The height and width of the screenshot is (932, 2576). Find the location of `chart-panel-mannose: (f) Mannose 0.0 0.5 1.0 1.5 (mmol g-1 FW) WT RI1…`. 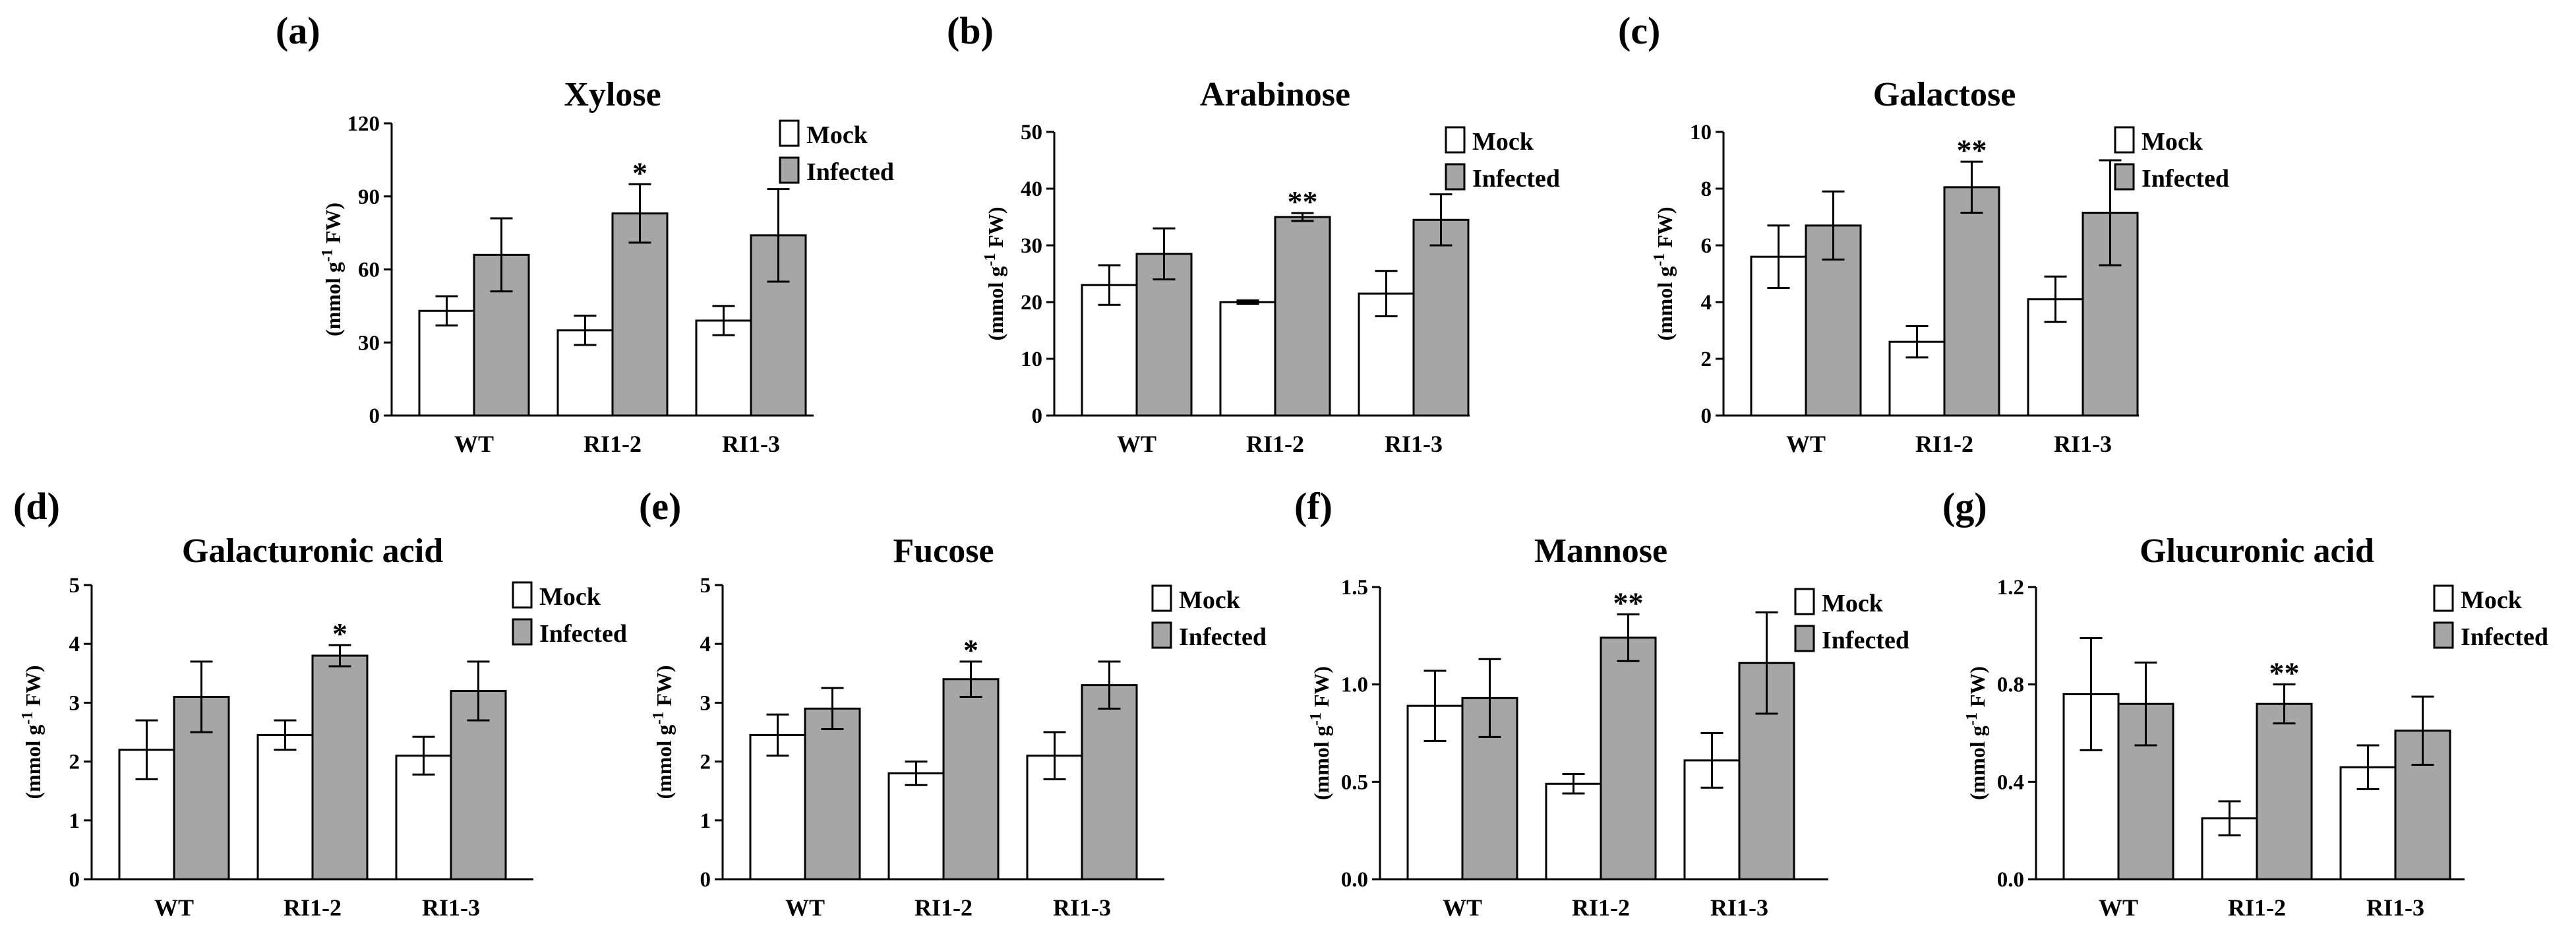

chart-panel-mannose: (f) Mannose 0.0 0.5 1.0 1.5 (mmol g-1 FW) WT RI1… is located at coordinates (1601, 703).